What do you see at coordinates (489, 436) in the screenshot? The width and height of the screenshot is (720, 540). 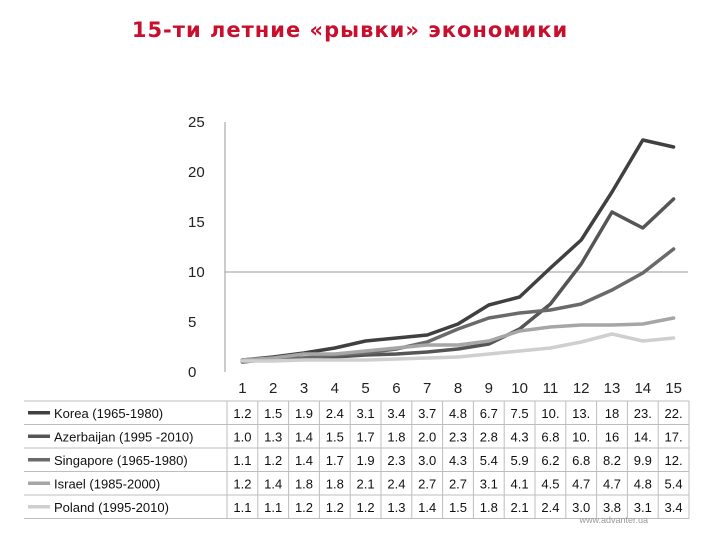 I see `table-cell: 2.8` at bounding box center [489, 436].